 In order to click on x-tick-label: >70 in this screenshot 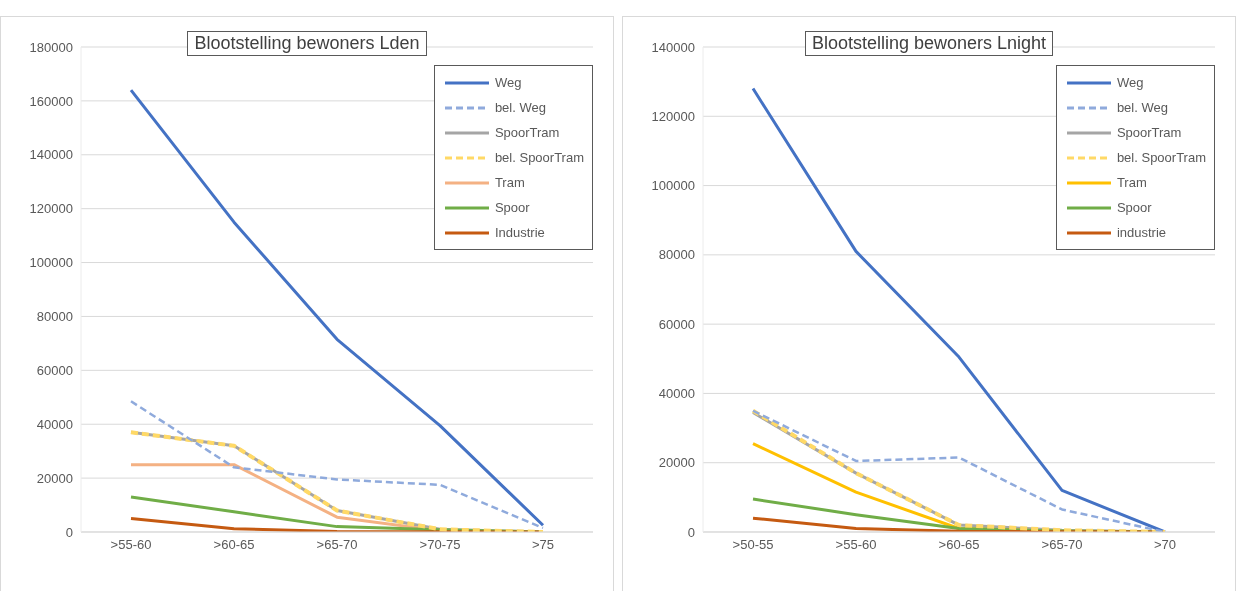, I will do `click(1165, 545)`.